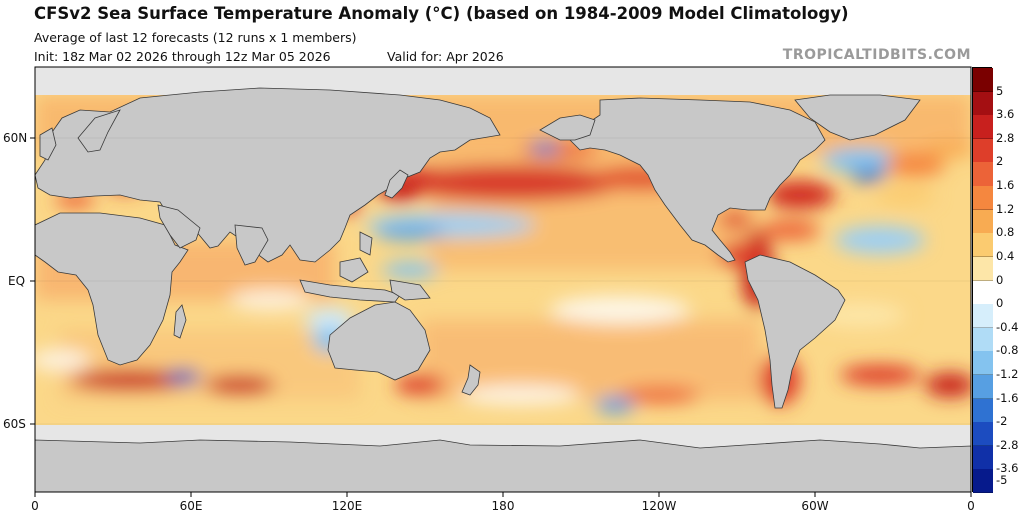  I want to click on north-america-landmass, so click(697, 180).